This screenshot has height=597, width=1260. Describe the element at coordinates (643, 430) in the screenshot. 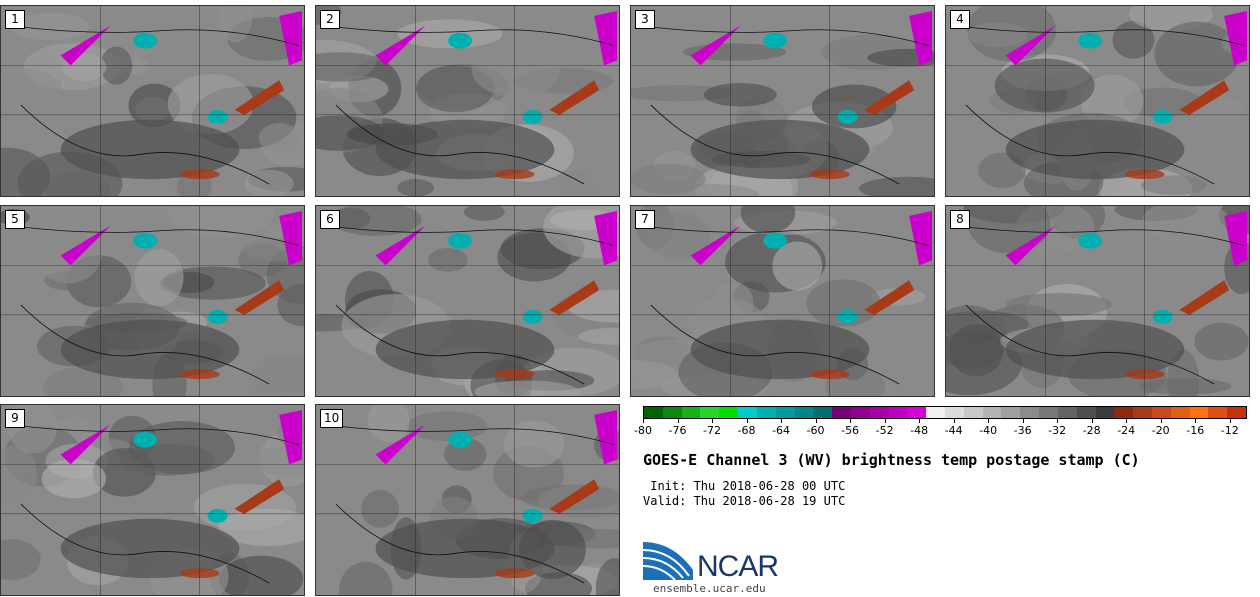

I see `colorbar-tick-label: -80` at that location.